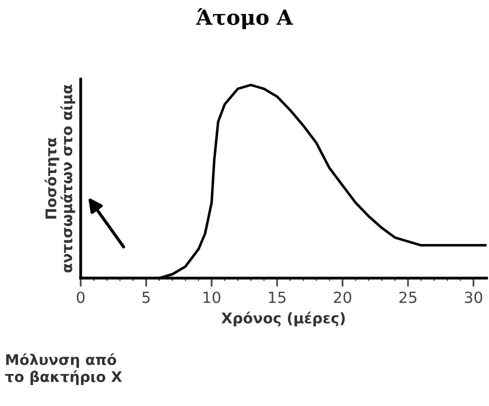  What do you see at coordinates (212, 298) in the screenshot?
I see `x-tick-label: 10` at bounding box center [212, 298].